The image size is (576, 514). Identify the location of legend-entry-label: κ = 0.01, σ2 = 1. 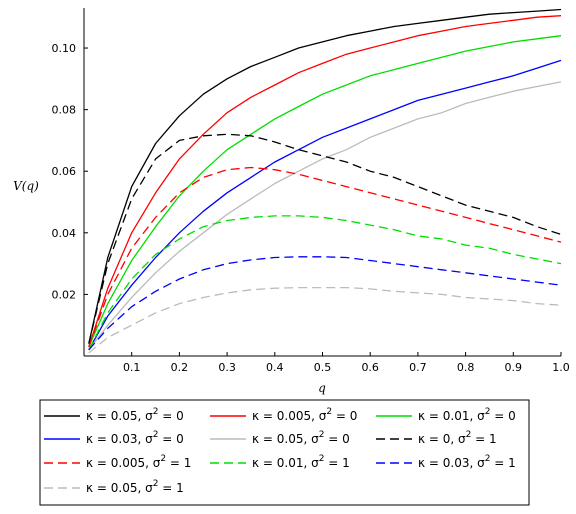
(301, 462).